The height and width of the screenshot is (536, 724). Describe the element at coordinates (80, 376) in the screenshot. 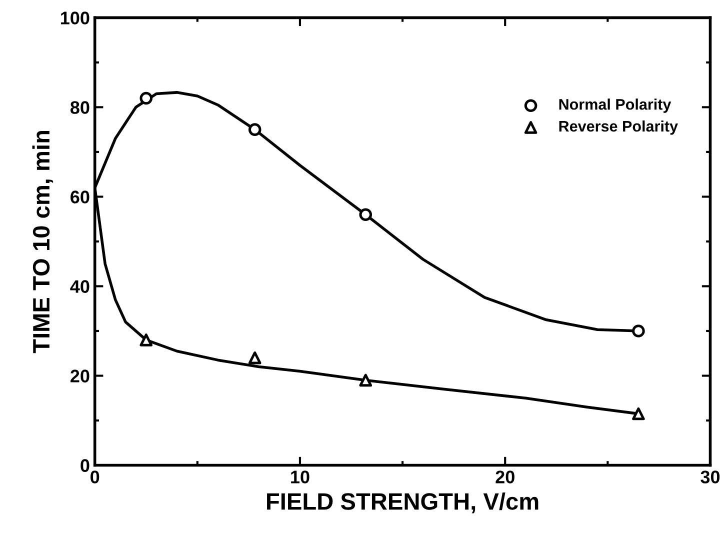

I see `y-tick-label: 20` at that location.